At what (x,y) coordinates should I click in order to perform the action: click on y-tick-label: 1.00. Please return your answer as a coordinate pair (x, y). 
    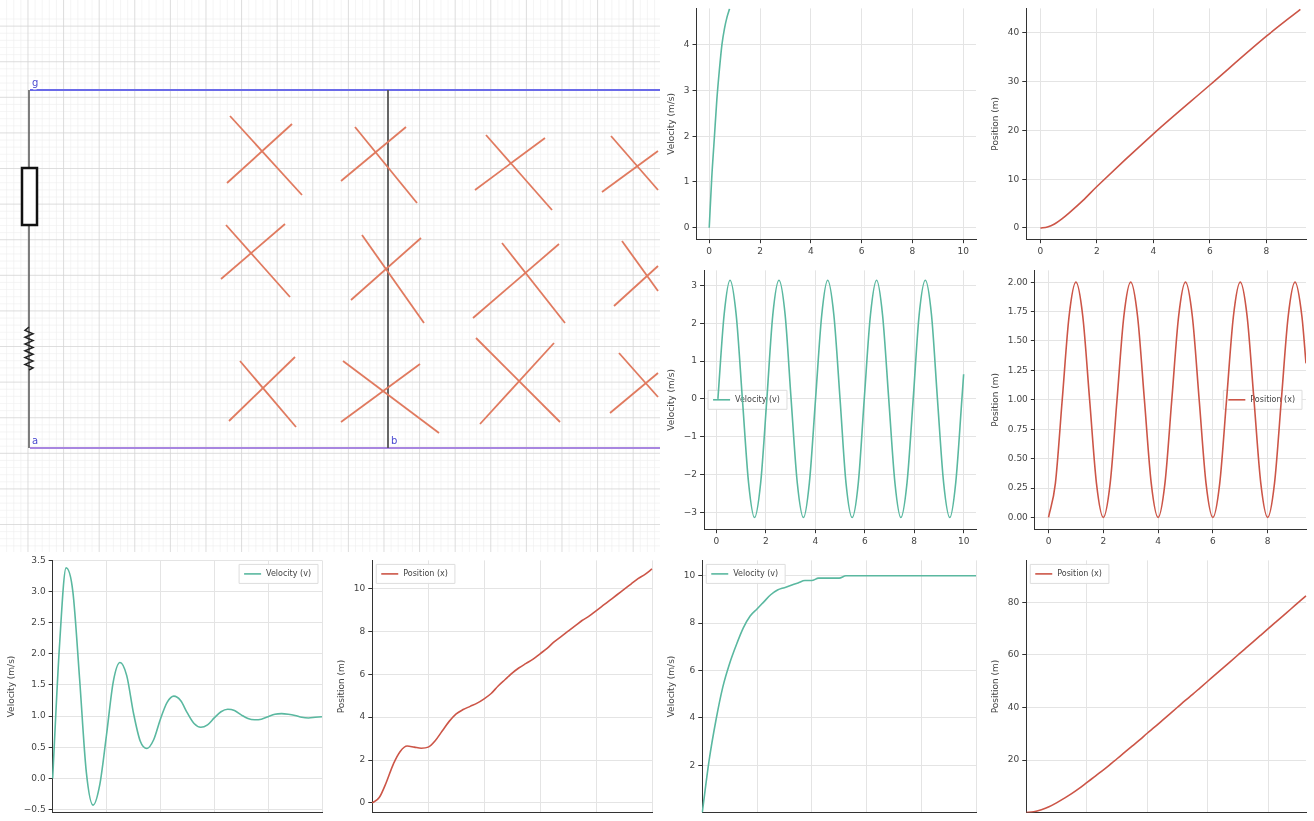
    Looking at the image, I should click on (1018, 399).